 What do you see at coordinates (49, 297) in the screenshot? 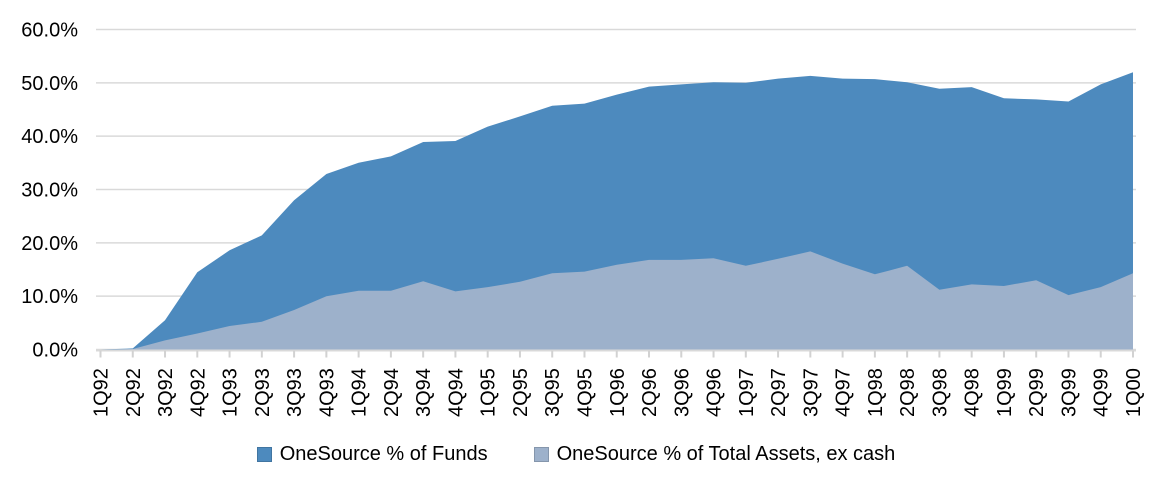
I see `y-axis-tick-label: 10.0%` at bounding box center [49, 297].